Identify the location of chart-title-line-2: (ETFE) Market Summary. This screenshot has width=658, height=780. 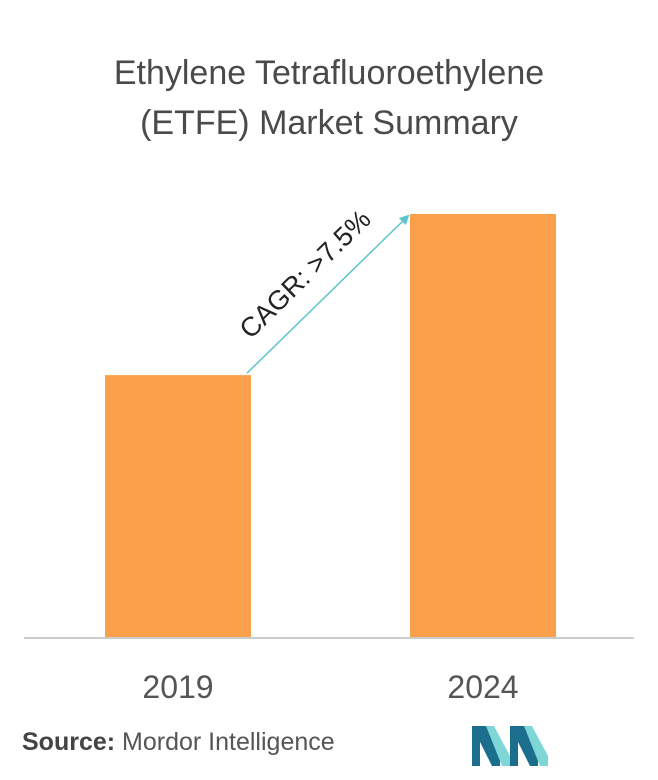
(329, 123).